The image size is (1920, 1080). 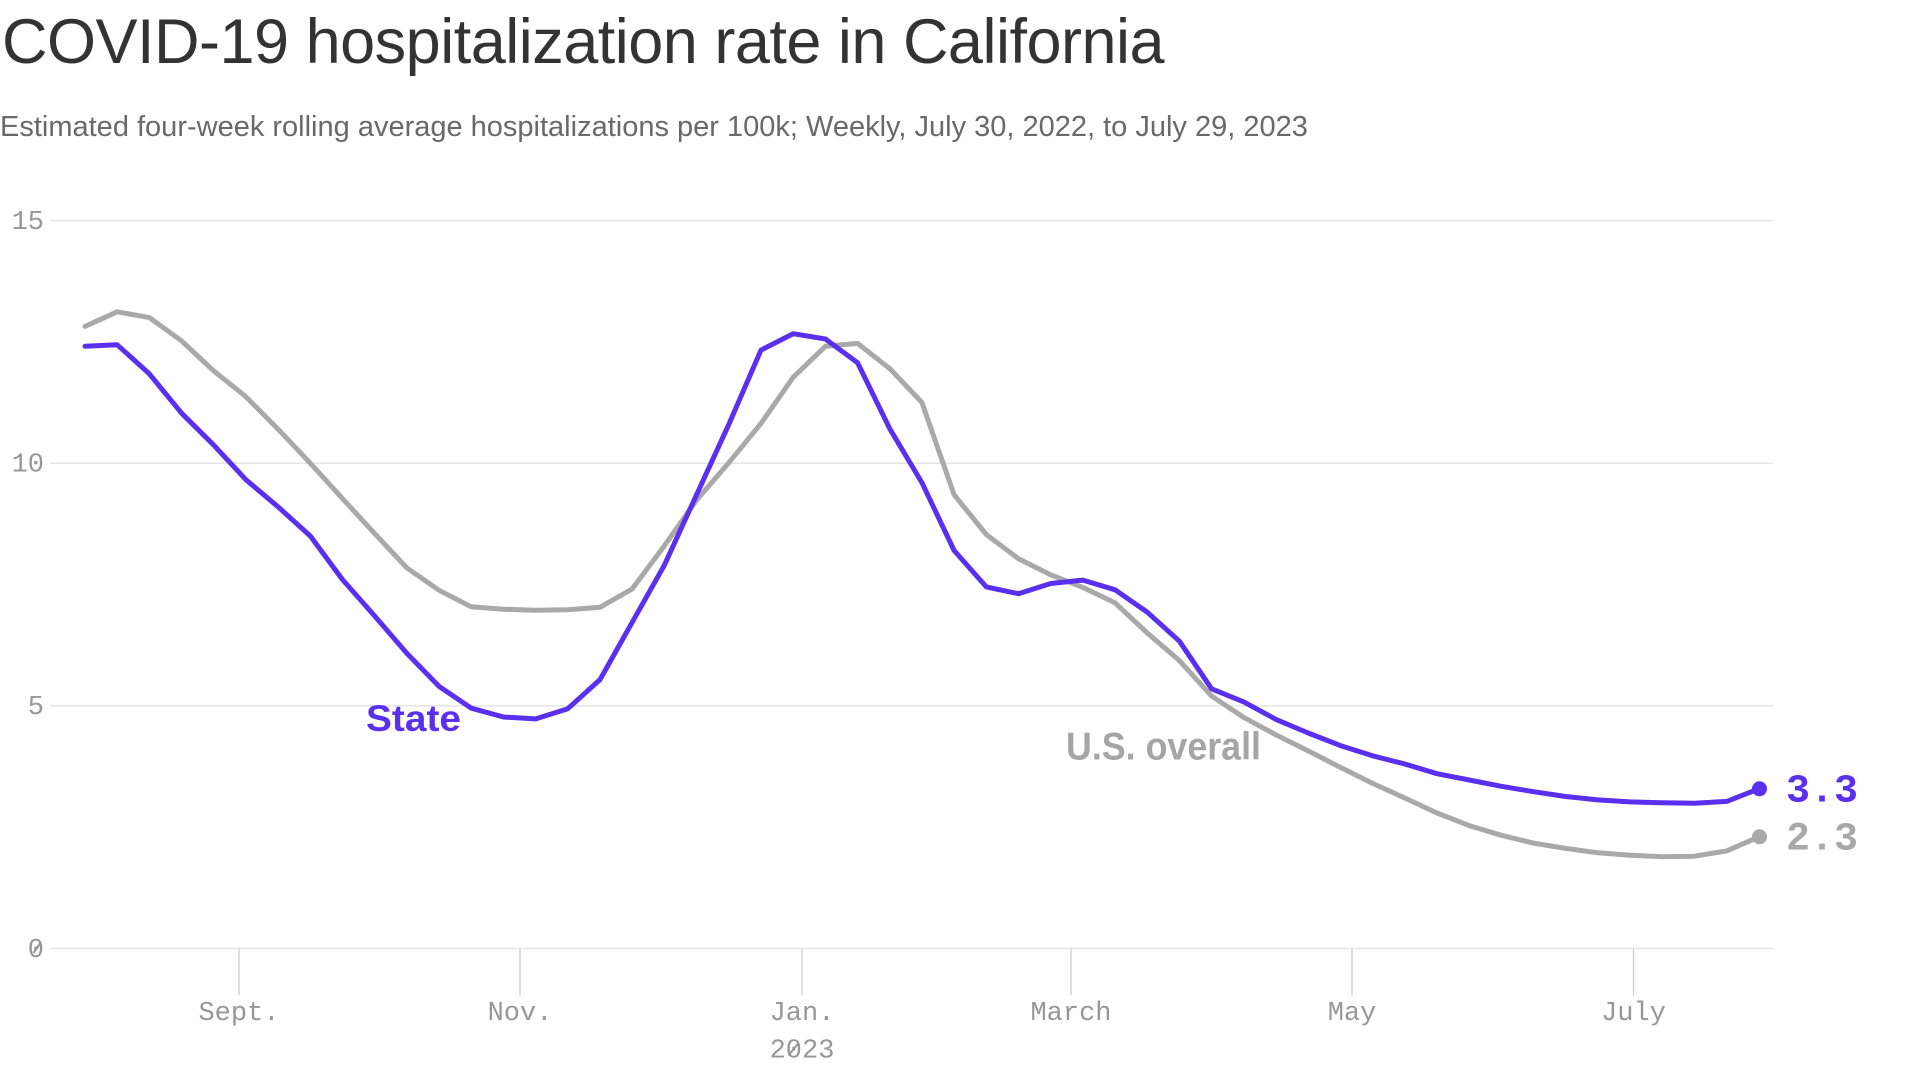 What do you see at coordinates (802, 1052) in the screenshot?
I see `svg-text: 2023` at bounding box center [802, 1052].